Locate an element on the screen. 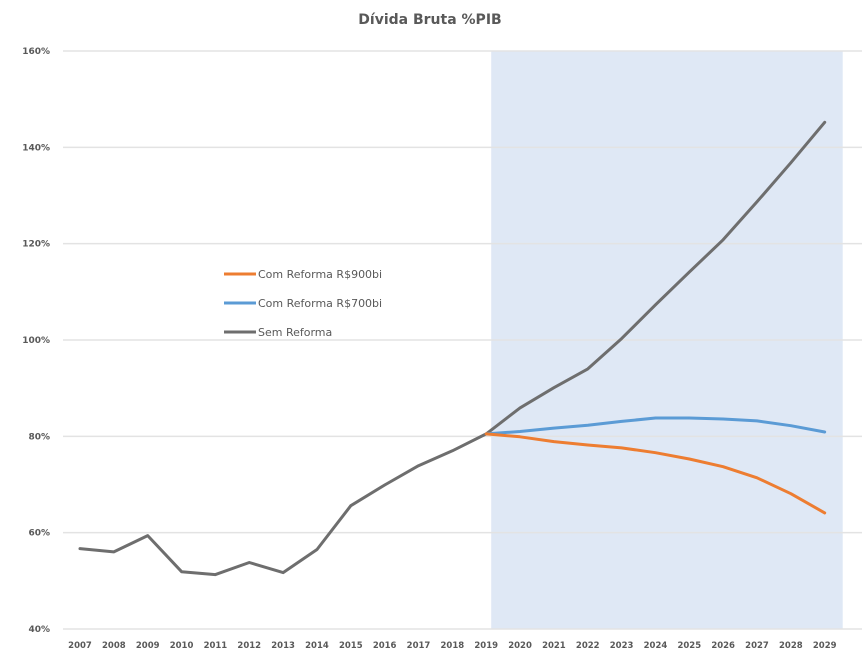 The height and width of the screenshot is (656, 862). legend-item-com-reforma-700: Com Reforma R$700bi is located at coordinates (303, 303).